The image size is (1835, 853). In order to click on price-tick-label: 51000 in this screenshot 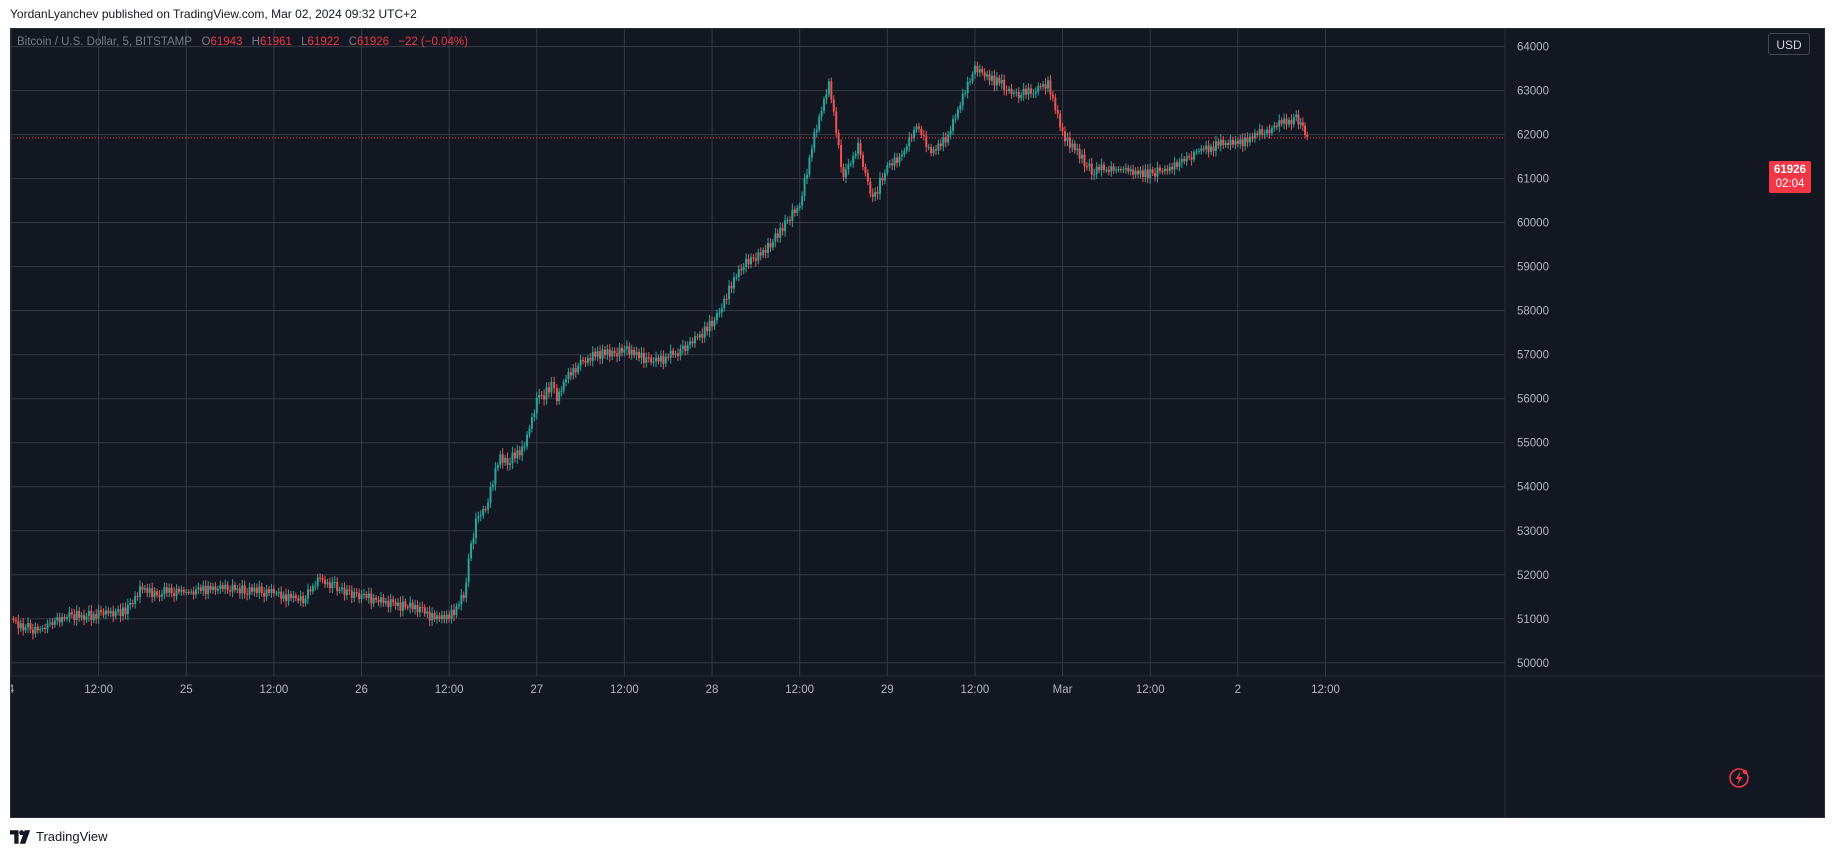, I will do `click(1533, 620)`.